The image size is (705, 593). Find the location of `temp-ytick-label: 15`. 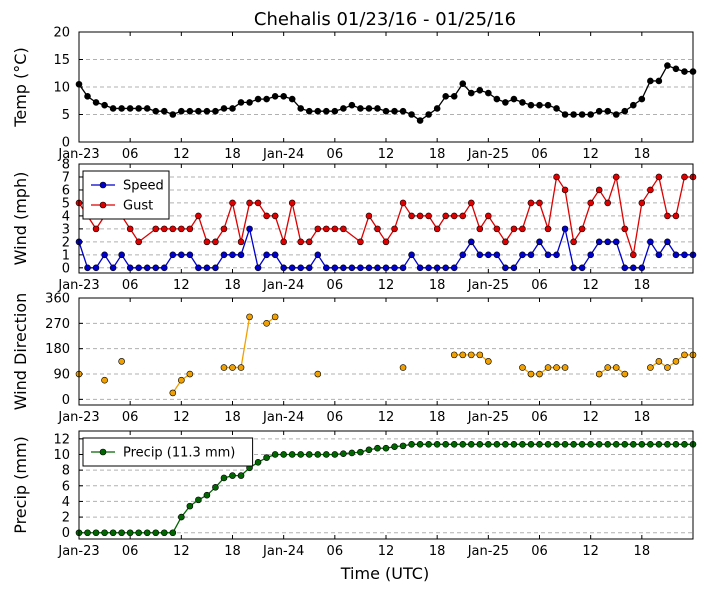

temp-ytick-label: 15 is located at coordinates (61, 60).